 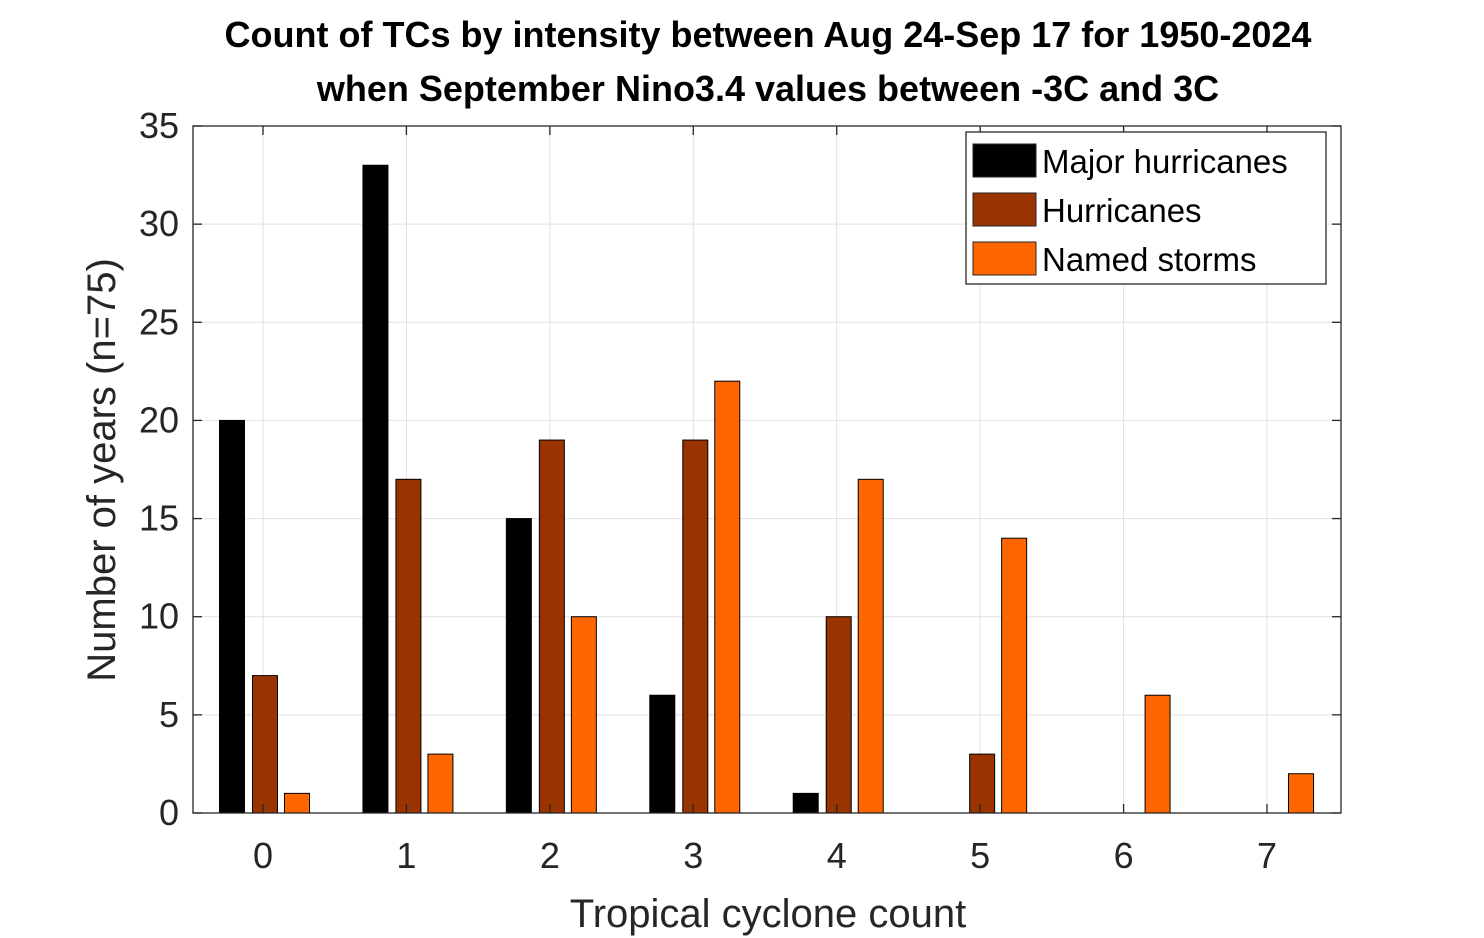 I want to click on x-tick-label: 0, so click(x=263, y=855).